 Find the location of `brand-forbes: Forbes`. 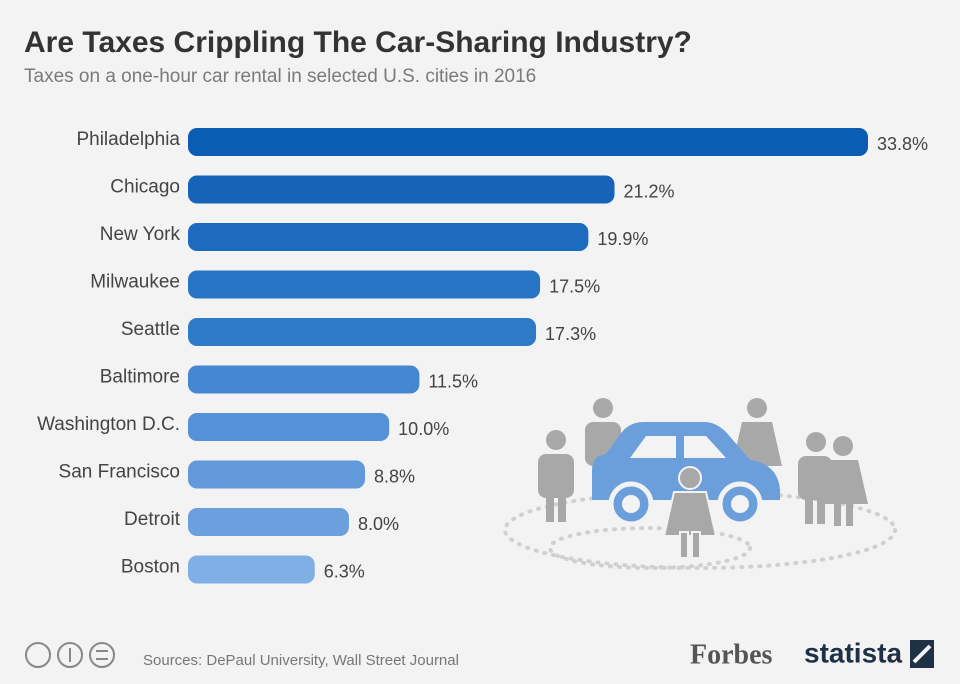

brand-forbes: Forbes is located at coordinates (731, 654).